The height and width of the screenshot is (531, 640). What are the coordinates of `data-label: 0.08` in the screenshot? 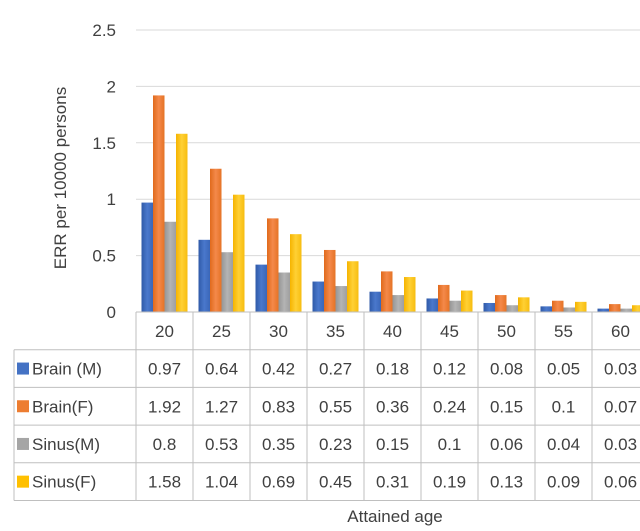 It's located at (506, 369).